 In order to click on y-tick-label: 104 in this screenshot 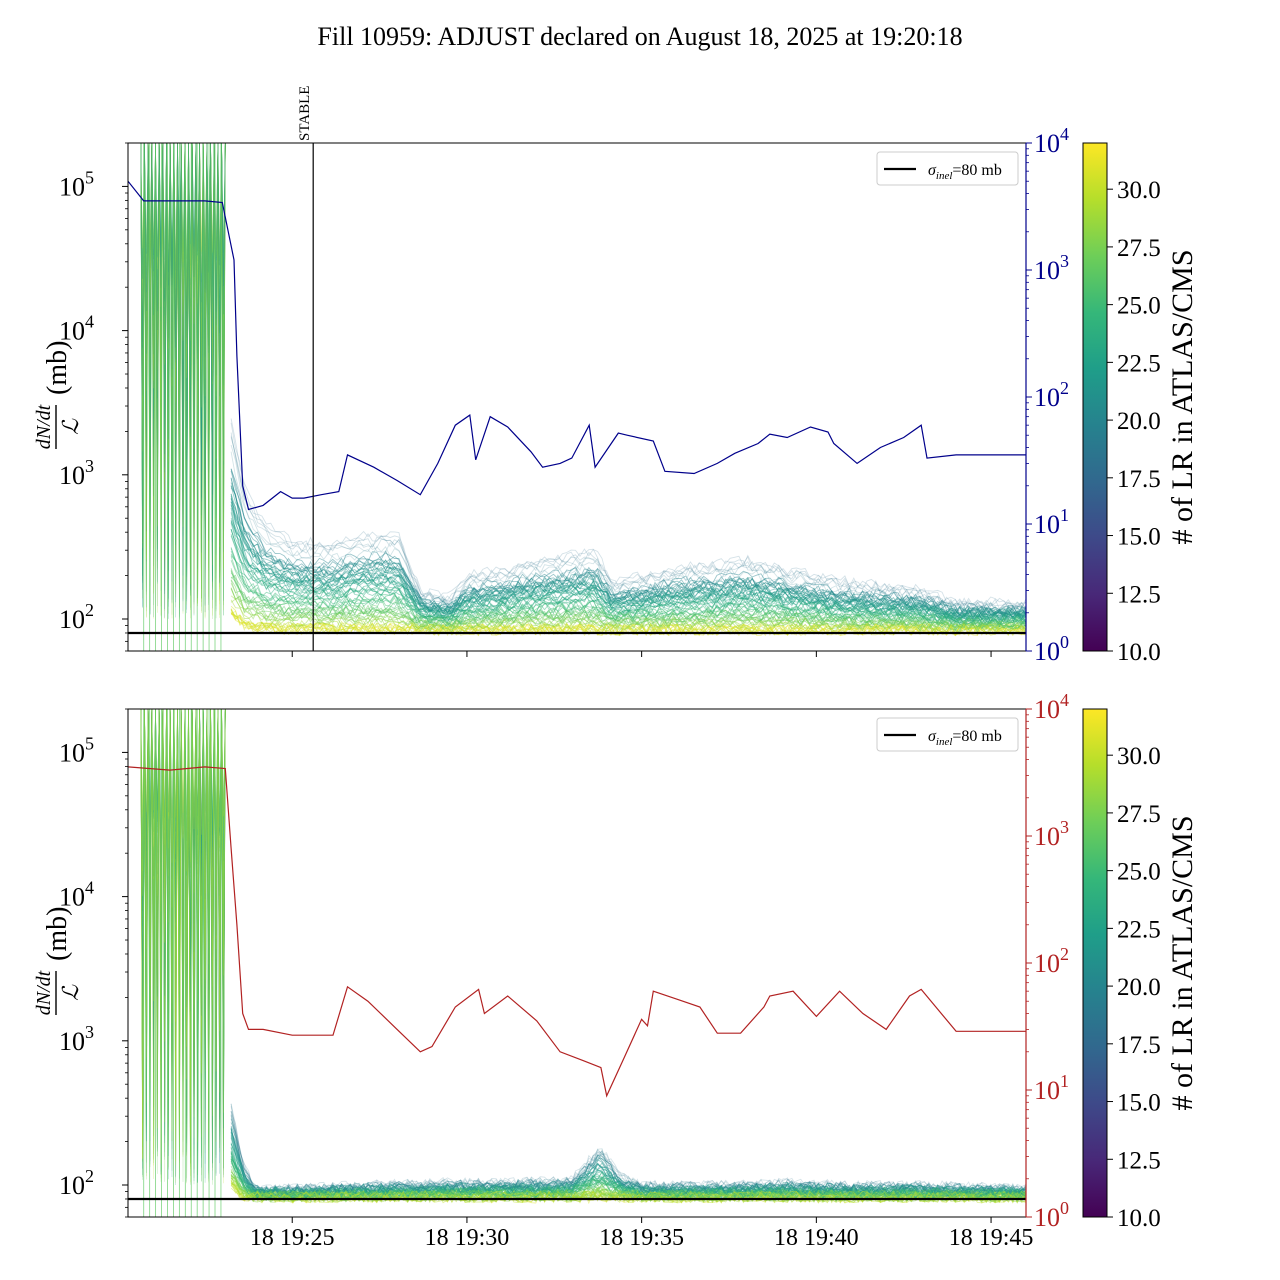, I will do `click(76, 895)`.